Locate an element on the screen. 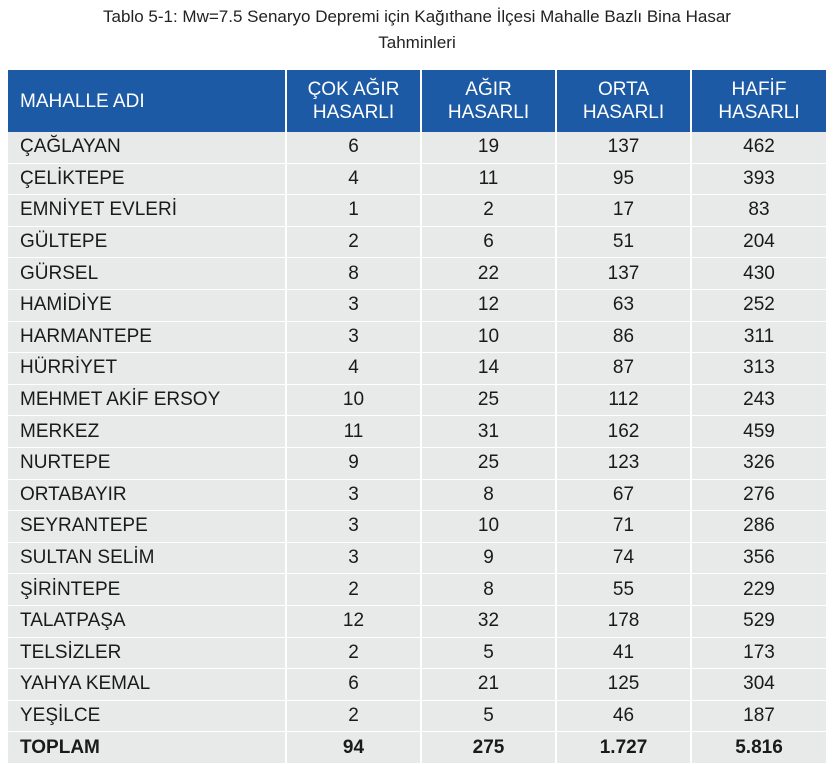  total-cell-heavy: 275 is located at coordinates (488, 747).